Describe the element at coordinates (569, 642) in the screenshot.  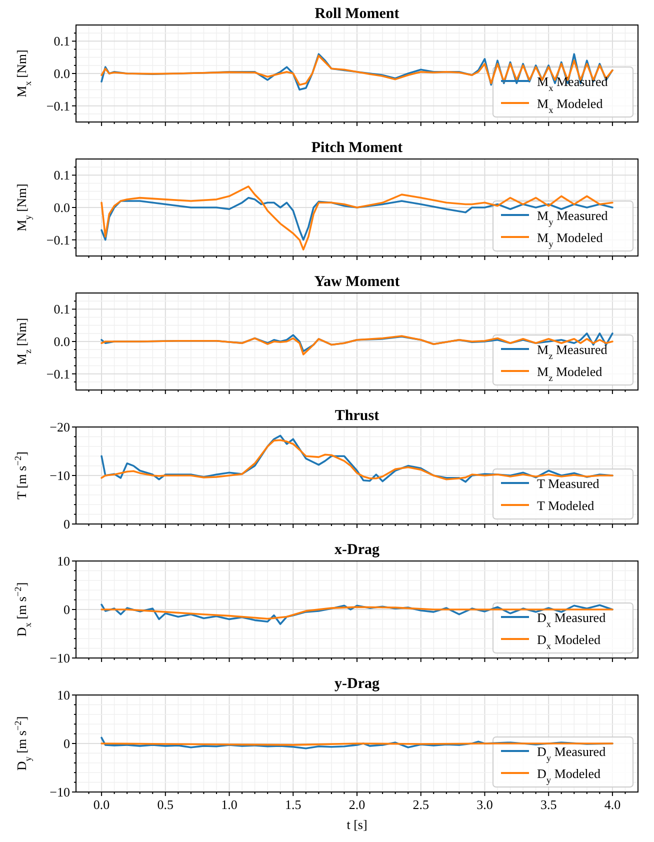
I see `legend-label: D$_{x}$ Modeled` at that location.